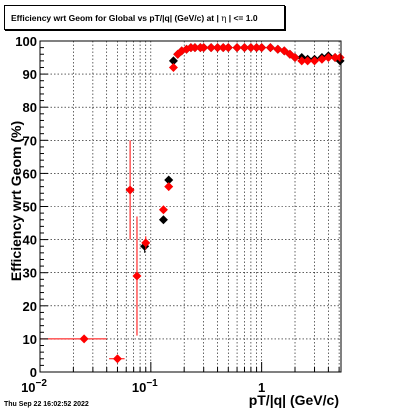 This screenshot has height=414, width=400. I want to click on y-tick-label: 100, so click(26, 41).